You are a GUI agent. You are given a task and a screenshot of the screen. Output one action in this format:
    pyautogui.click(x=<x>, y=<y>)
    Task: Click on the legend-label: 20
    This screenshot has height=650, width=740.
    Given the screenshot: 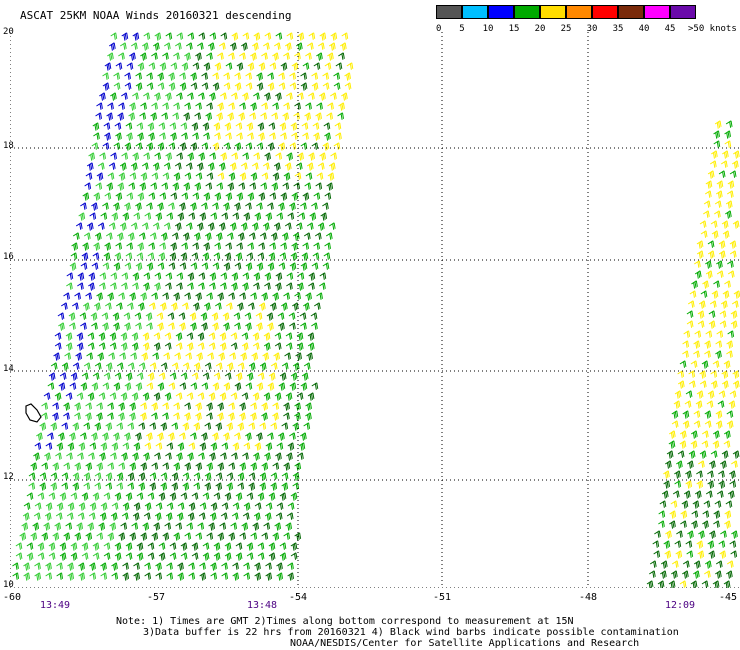 What is the action you would take?
    pyautogui.click(x=540, y=29)
    